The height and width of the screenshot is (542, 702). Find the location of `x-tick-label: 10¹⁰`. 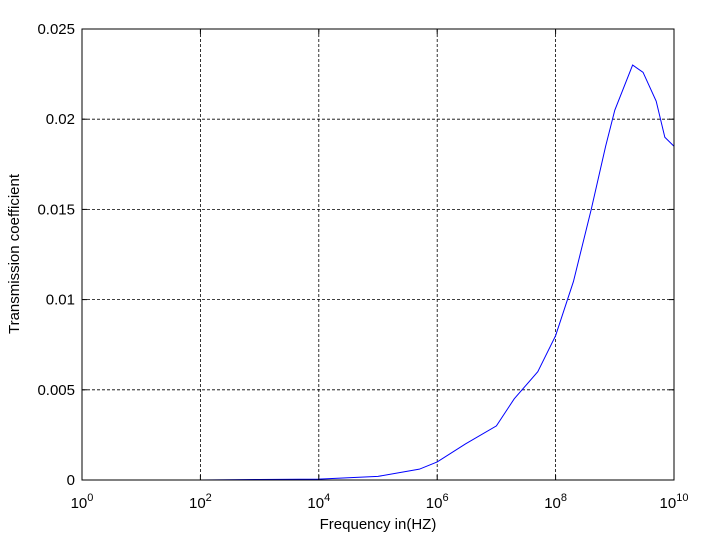

x-tick-label: 10¹⁰ is located at coordinates (674, 502).